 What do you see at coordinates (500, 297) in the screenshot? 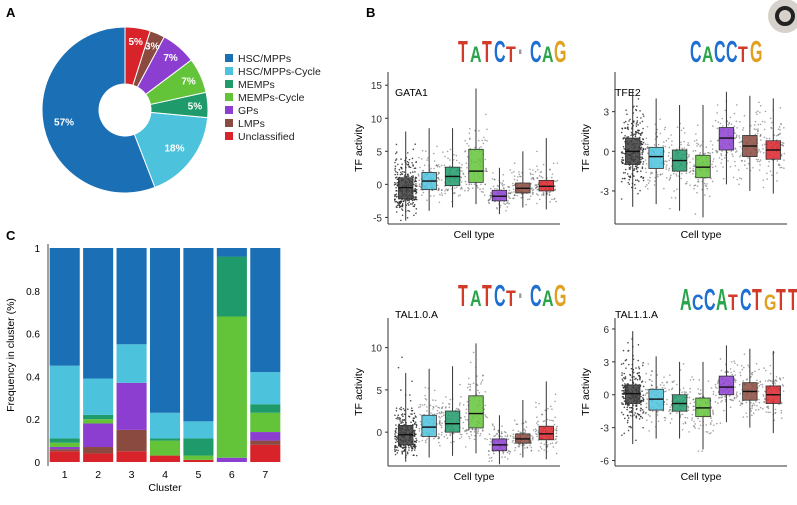
I see `motif-letter: C` at bounding box center [500, 297].